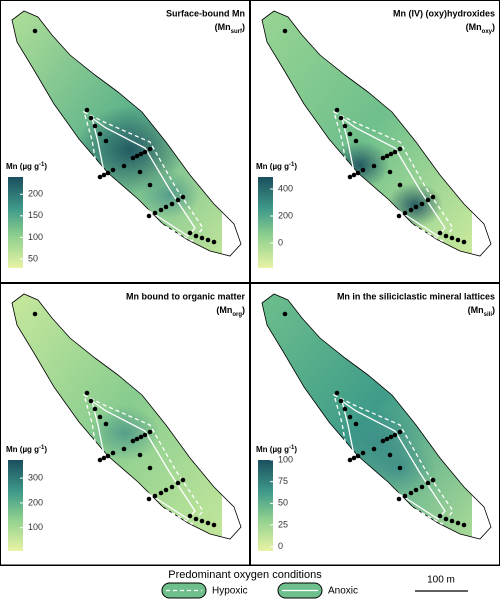 The image size is (500, 613). I want to click on panel-code: (Mnsili), so click(481, 311).